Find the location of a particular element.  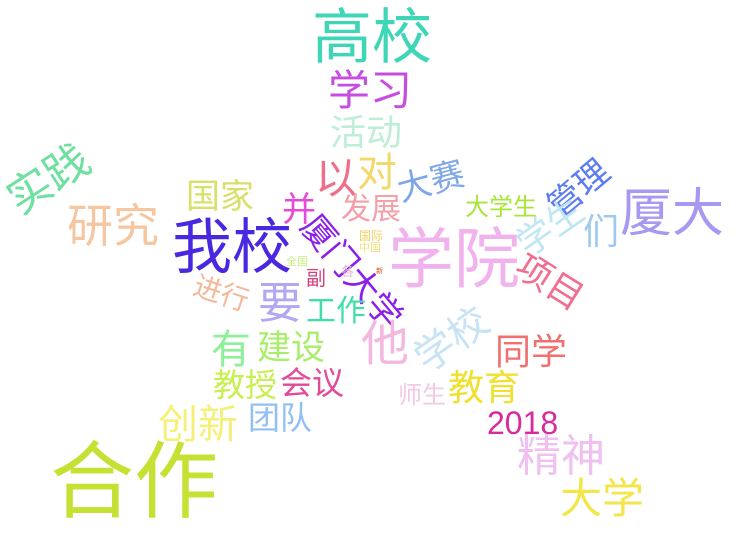

word-xiangmu: 项目 is located at coordinates (549, 283).